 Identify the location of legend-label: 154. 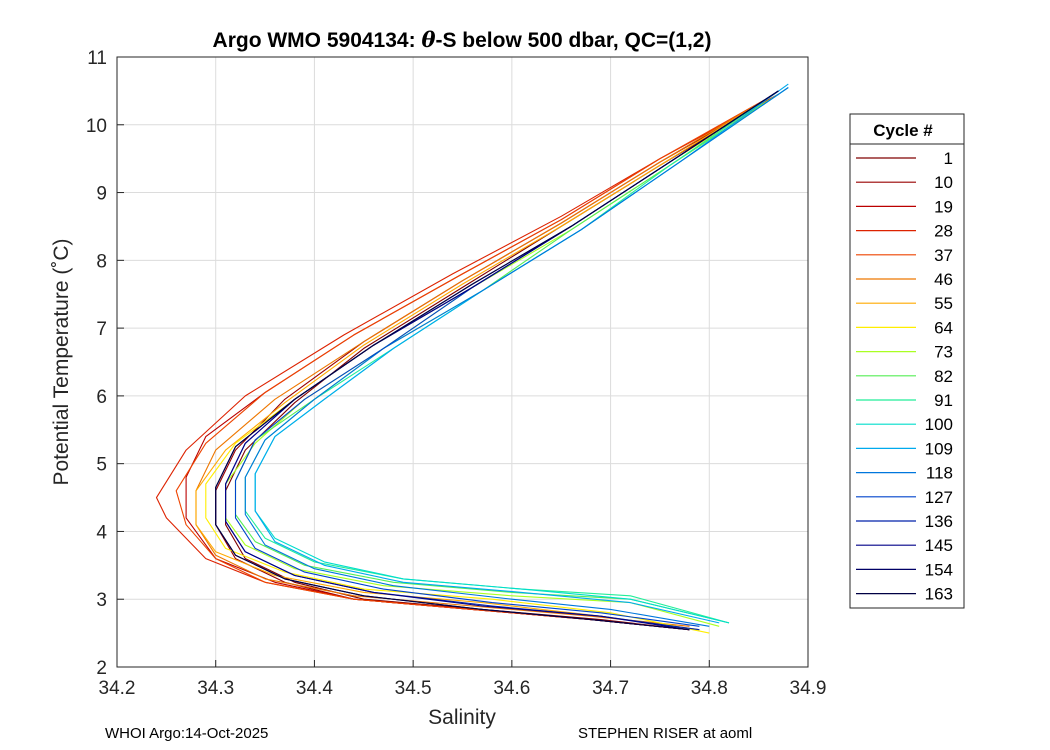
(939, 569).